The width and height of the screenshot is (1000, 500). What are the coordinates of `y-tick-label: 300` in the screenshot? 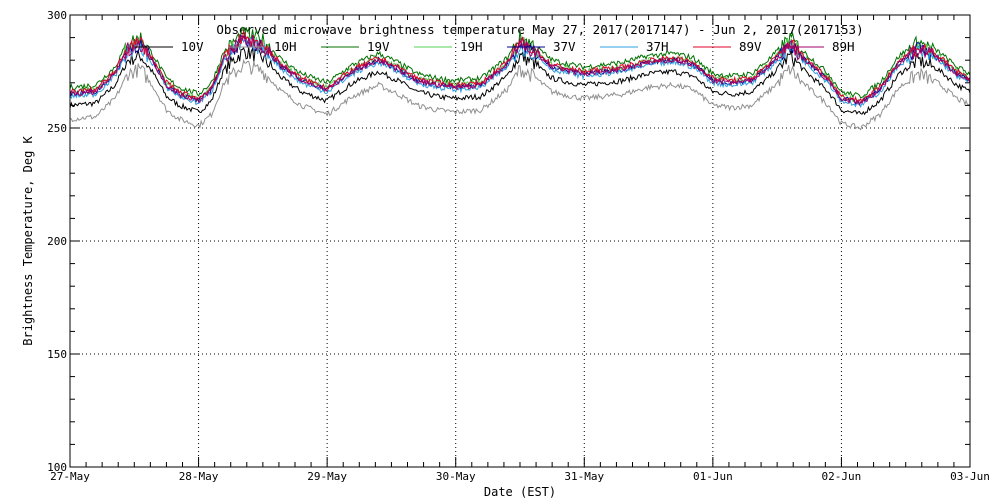 It's located at (57, 15).